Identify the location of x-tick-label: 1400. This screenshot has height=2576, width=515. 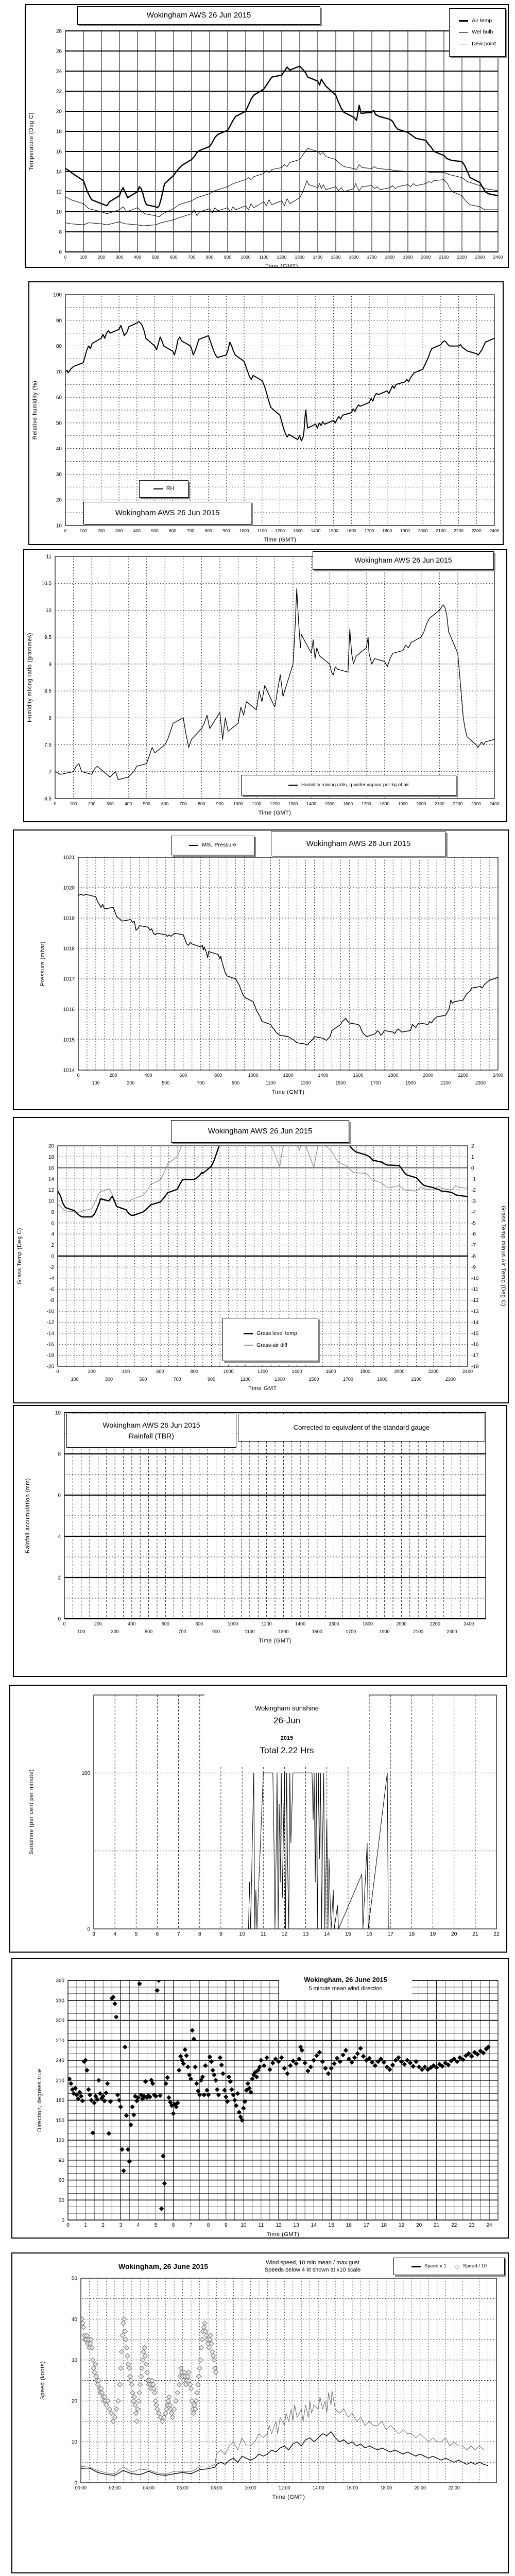
(323, 1075).